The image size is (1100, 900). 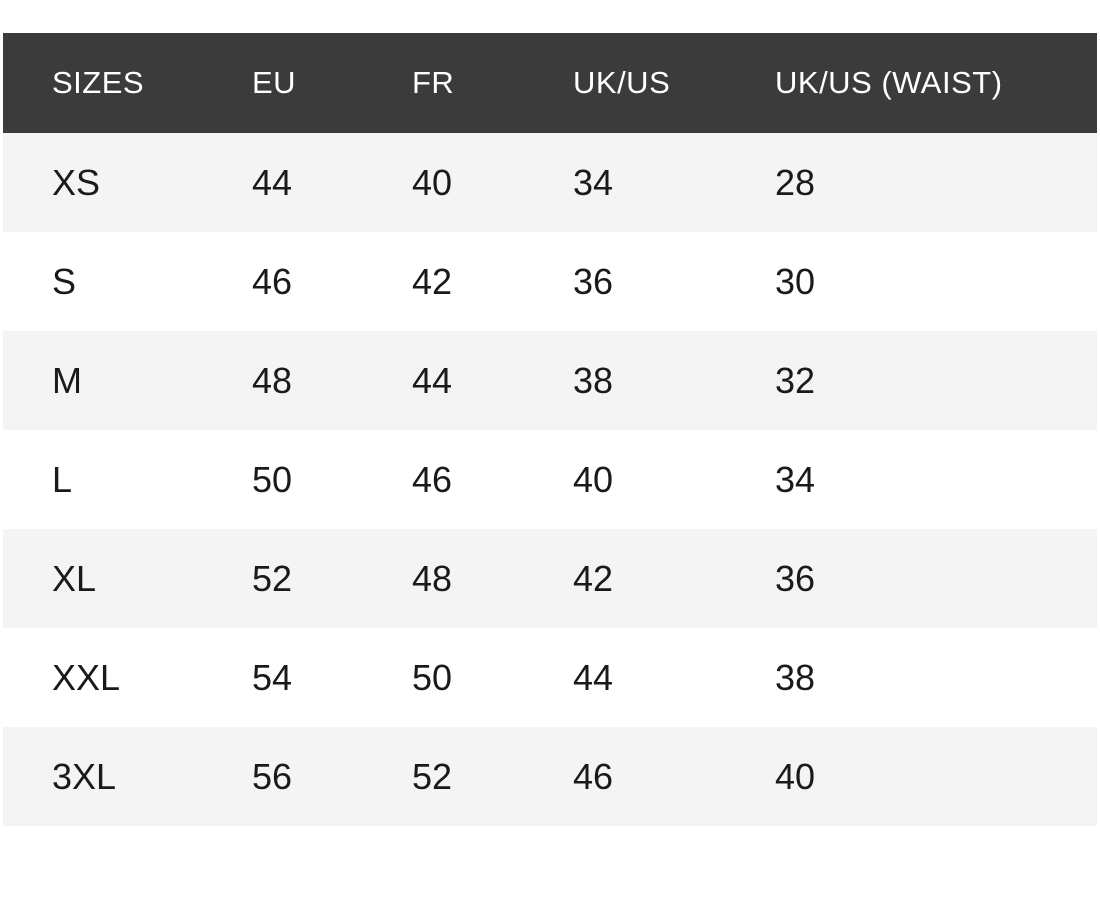 What do you see at coordinates (272, 677) in the screenshot?
I see `cell-eu: 54` at bounding box center [272, 677].